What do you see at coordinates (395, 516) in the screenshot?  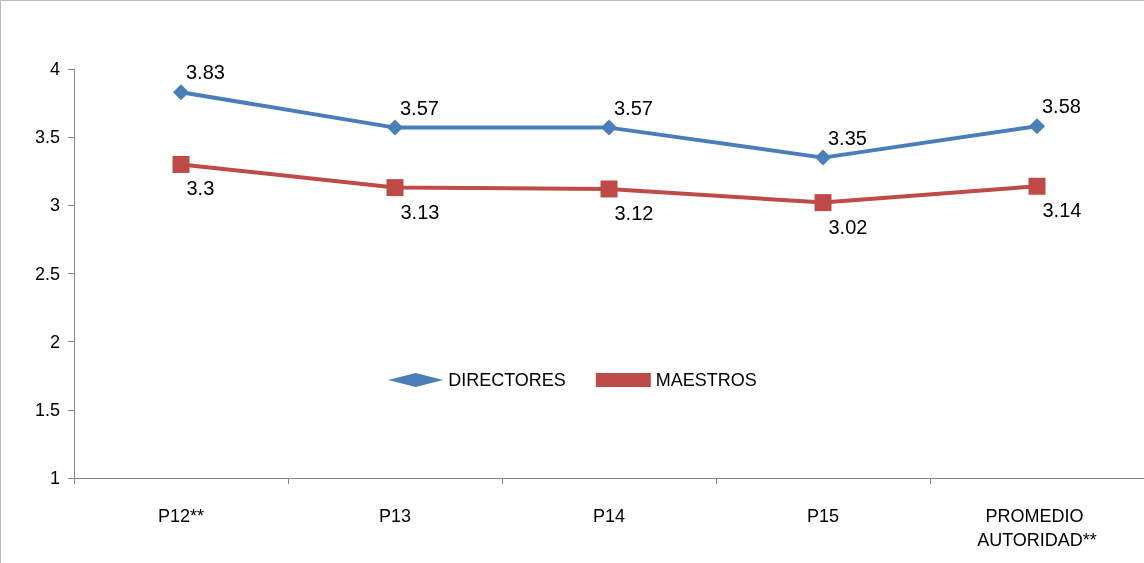 I see `x-tick-label: P13` at bounding box center [395, 516].